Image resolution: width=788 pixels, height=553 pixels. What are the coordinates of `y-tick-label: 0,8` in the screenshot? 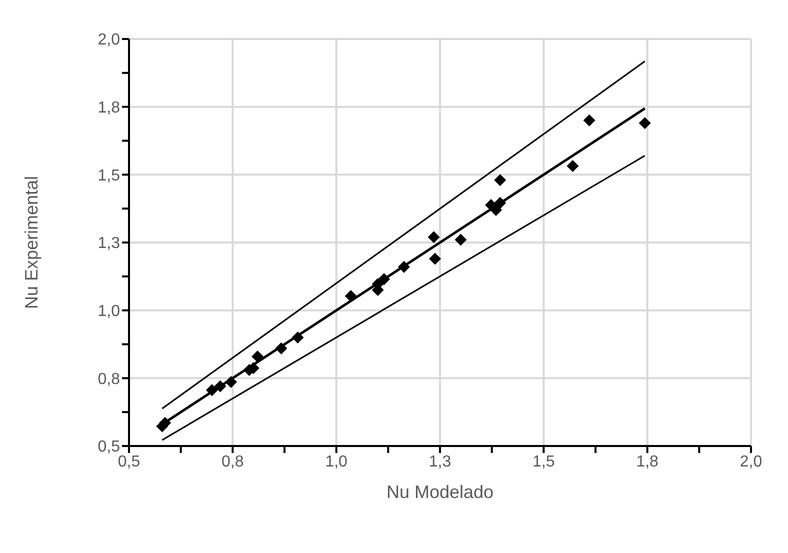 It's located at (109, 379).